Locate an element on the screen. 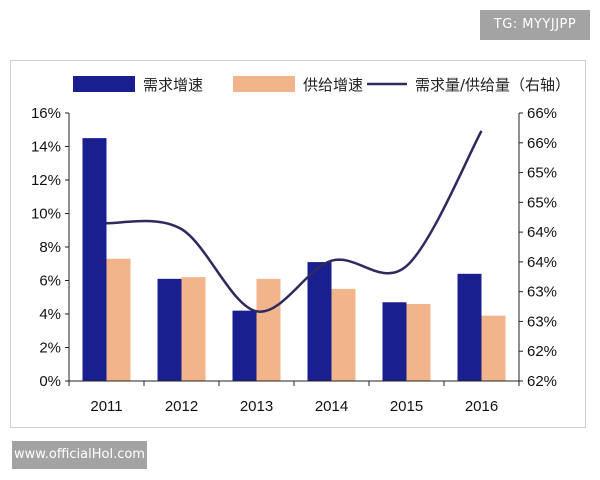  x-tick-label: 2011 is located at coordinates (106, 406).